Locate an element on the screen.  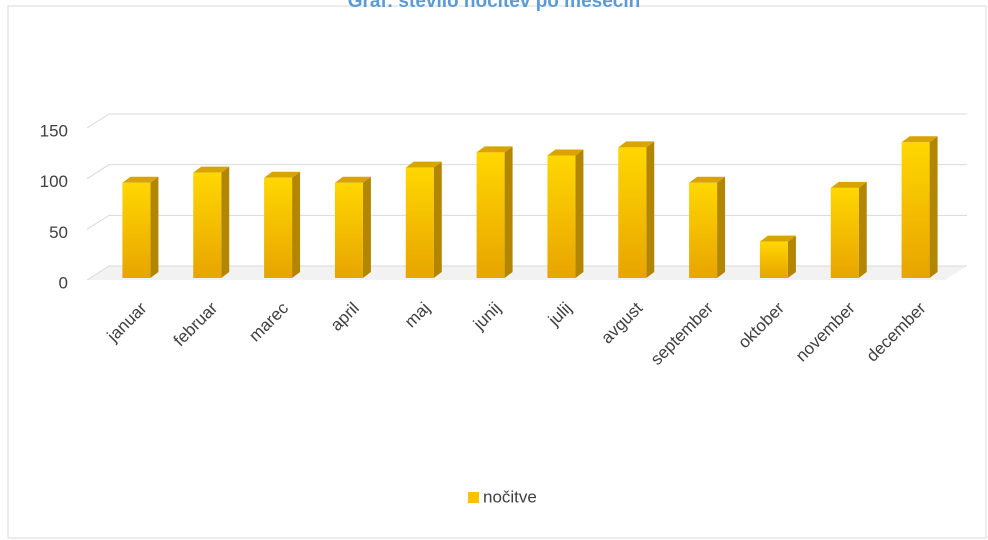
x-tick-label: maj is located at coordinates (417, 315).